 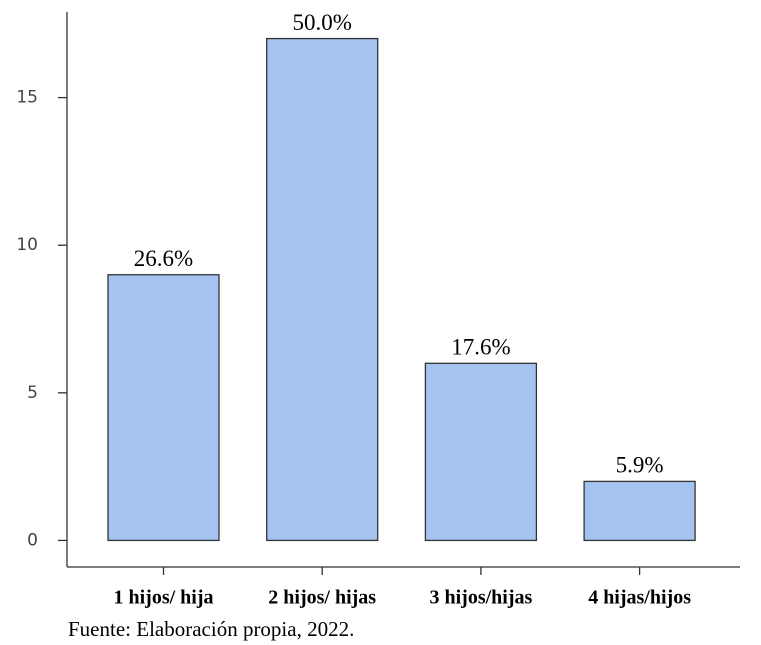 What do you see at coordinates (163, 598) in the screenshot?
I see `x-tick-label: 1 hijos/ hija` at bounding box center [163, 598].